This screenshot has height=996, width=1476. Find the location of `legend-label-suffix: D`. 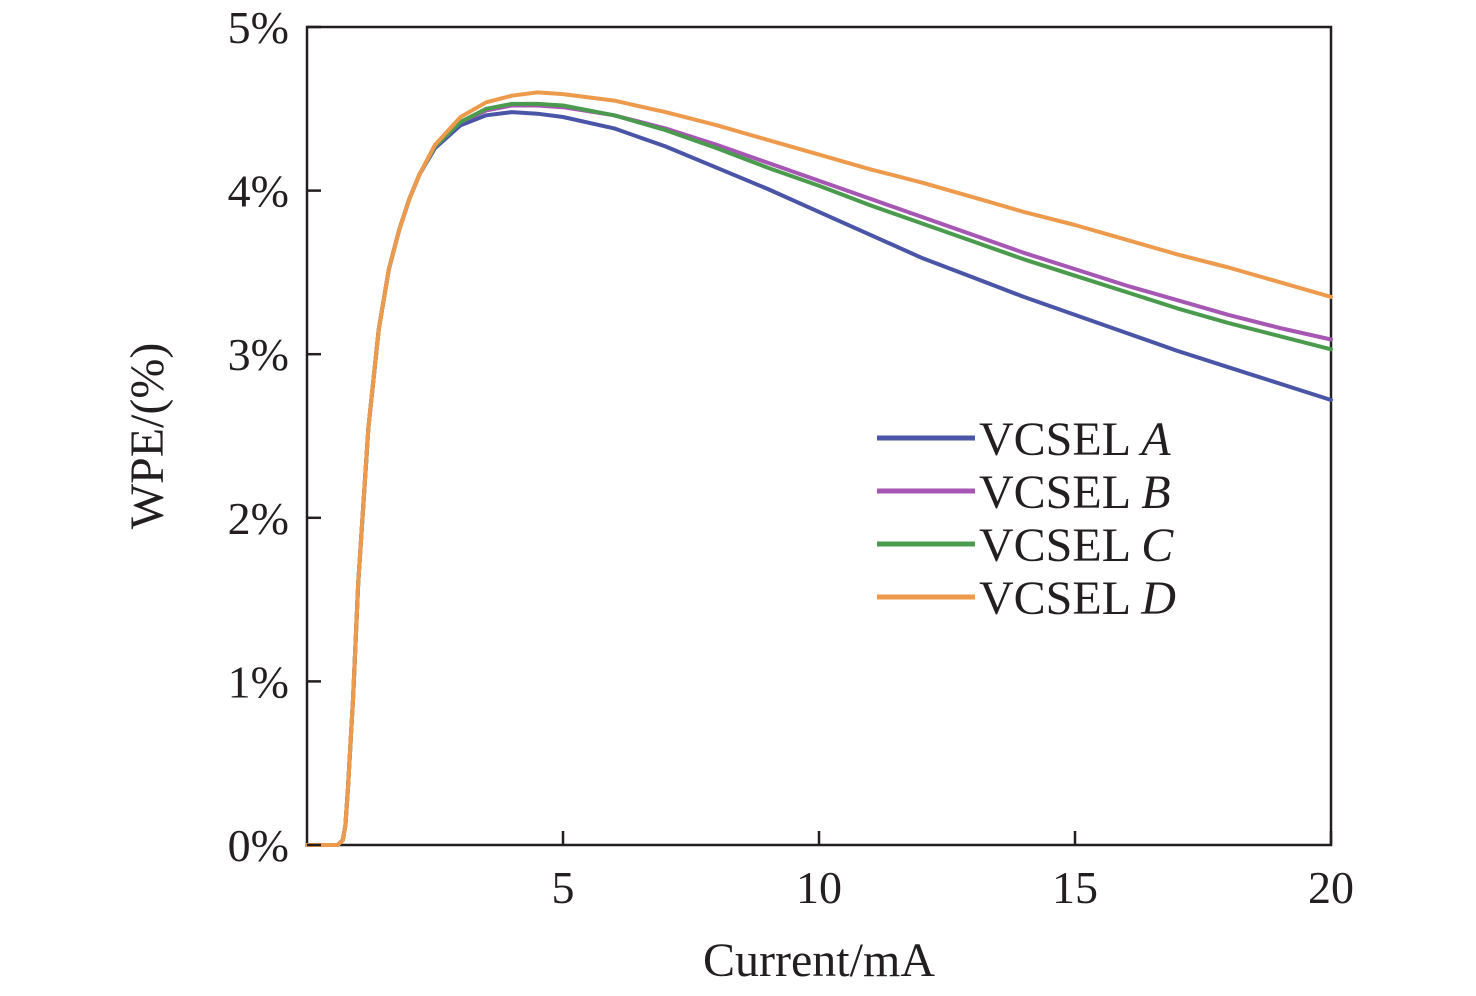

legend-label-suffix: D is located at coordinates (1158, 598).